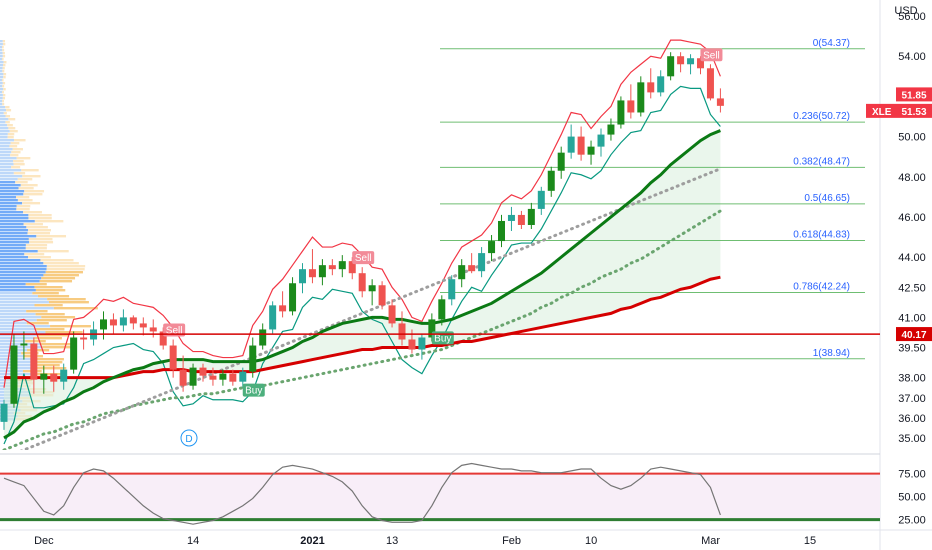 The width and height of the screenshot is (932, 550). I want to click on time-axis: Dec14202113Feb10Mar15Apr, so click(483, 541).